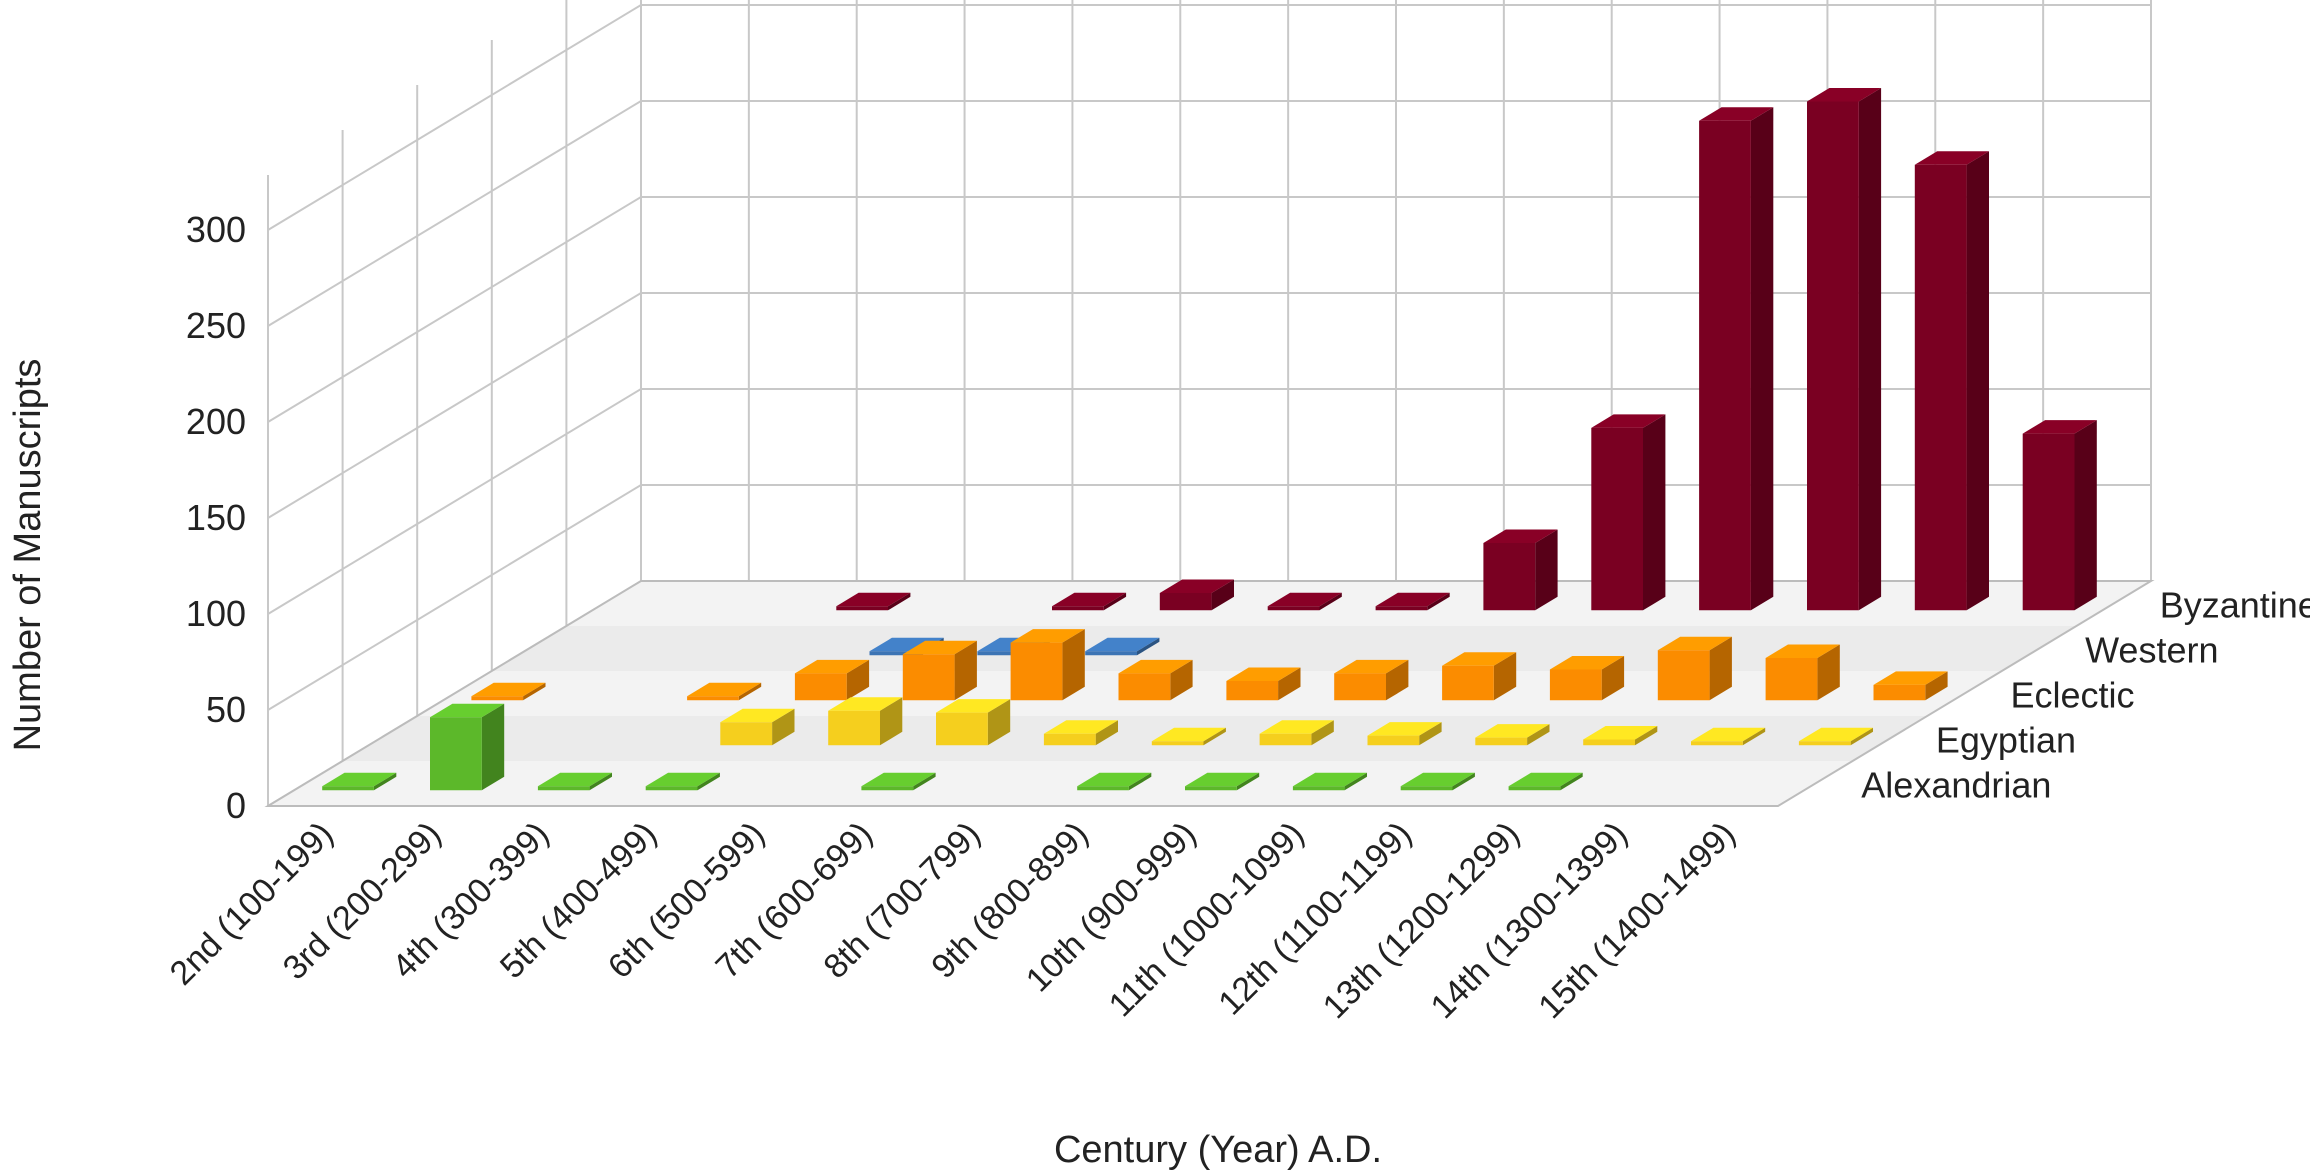  Describe the element at coordinates (1315, 919) in the screenshot. I see `x-category-label: 12th (1100-1199)` at that location.